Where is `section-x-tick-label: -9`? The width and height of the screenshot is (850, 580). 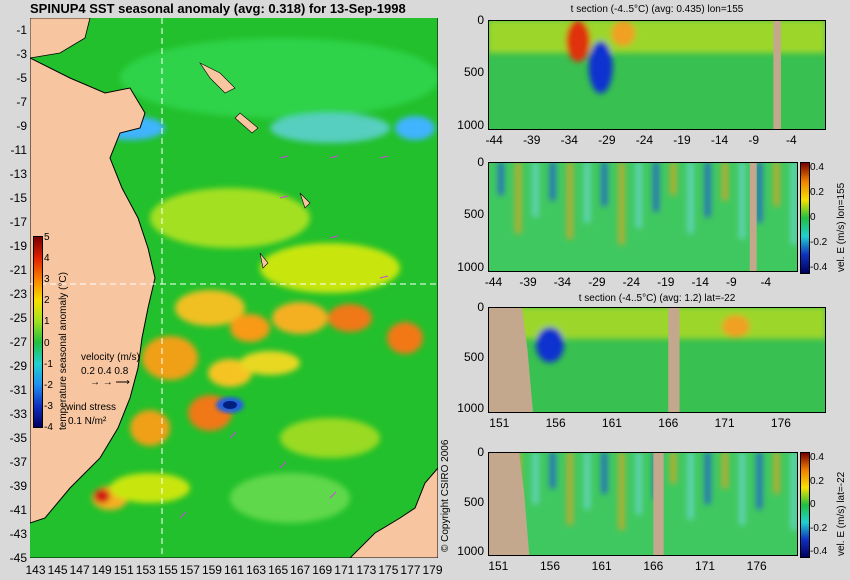 section-x-tick-label: -9 is located at coordinates (731, 282).